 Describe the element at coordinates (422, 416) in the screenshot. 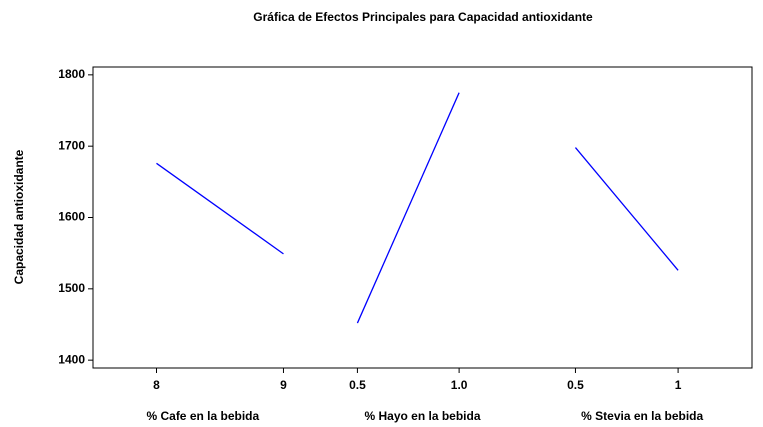

I see `x-axis-label: % Hayo en la bebida` at that location.